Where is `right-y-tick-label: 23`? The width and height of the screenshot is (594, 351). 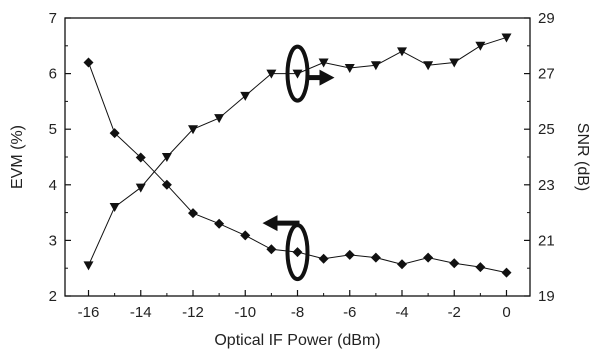 right-y-tick-label: 23 is located at coordinates (546, 185).